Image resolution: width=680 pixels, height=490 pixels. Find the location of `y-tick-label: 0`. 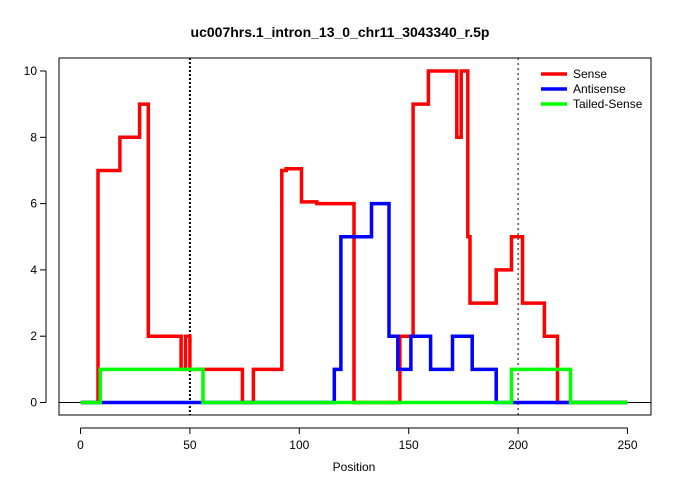

y-tick-label: 0 is located at coordinates (33, 403).